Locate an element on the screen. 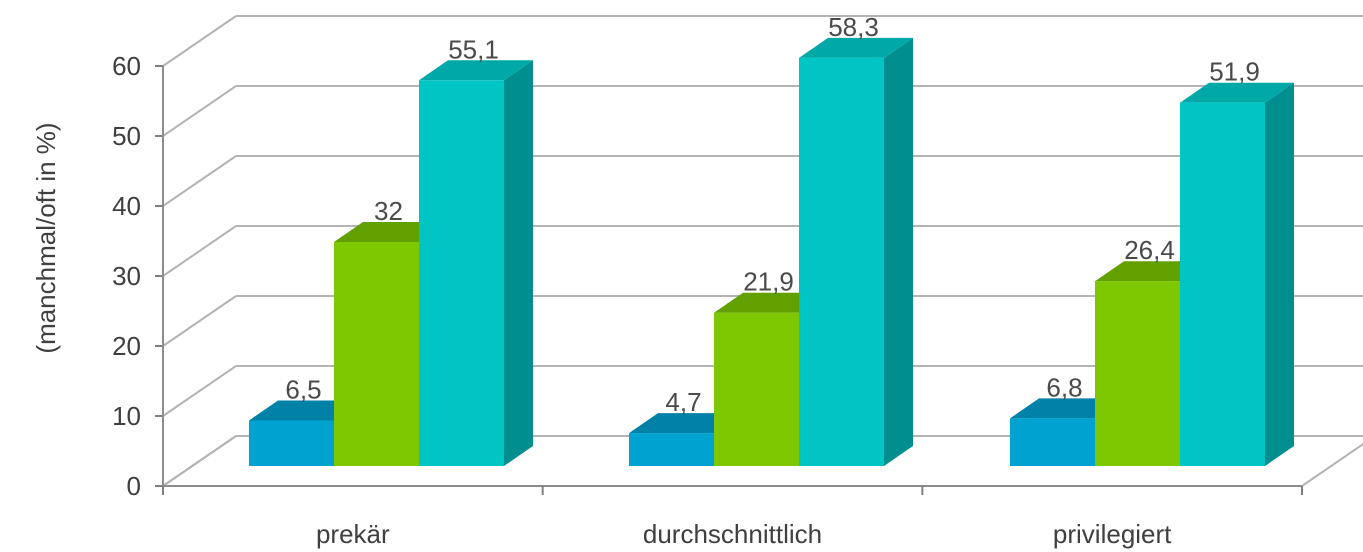 The width and height of the screenshot is (1363, 552). data-label: 58,3 is located at coordinates (853, 27).